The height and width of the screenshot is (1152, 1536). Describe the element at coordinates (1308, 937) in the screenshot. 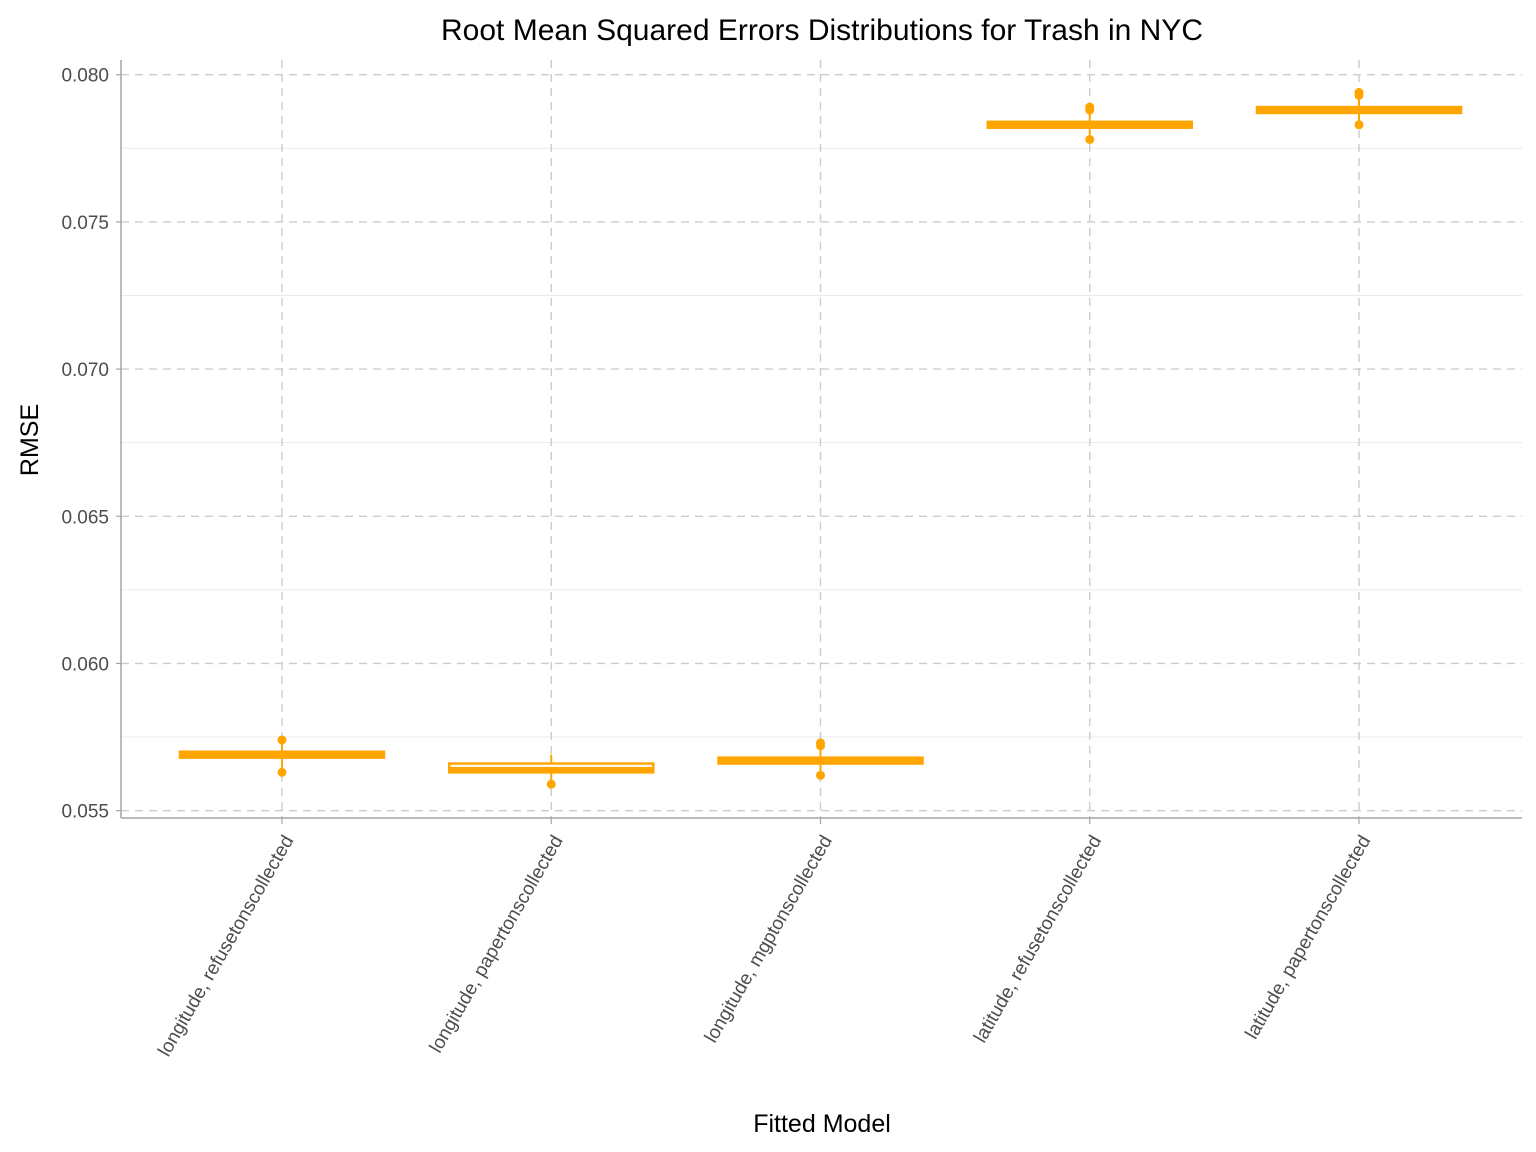

I see `x-tick-label: latitude, papertonscollected` at that location.